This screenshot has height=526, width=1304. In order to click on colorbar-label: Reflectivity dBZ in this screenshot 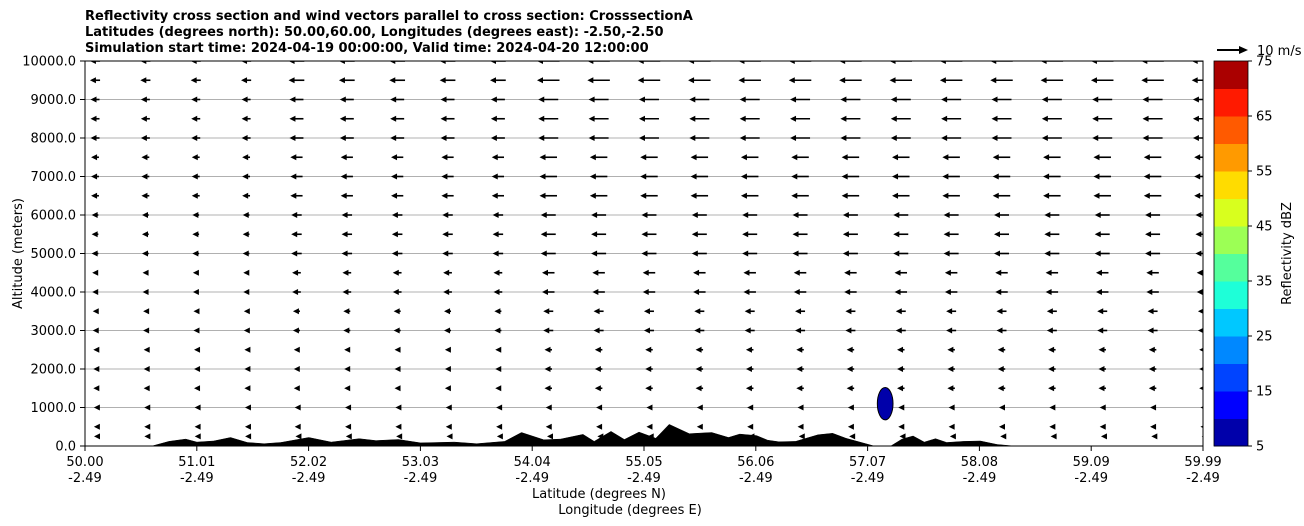, I will do `click(1287, 253)`.